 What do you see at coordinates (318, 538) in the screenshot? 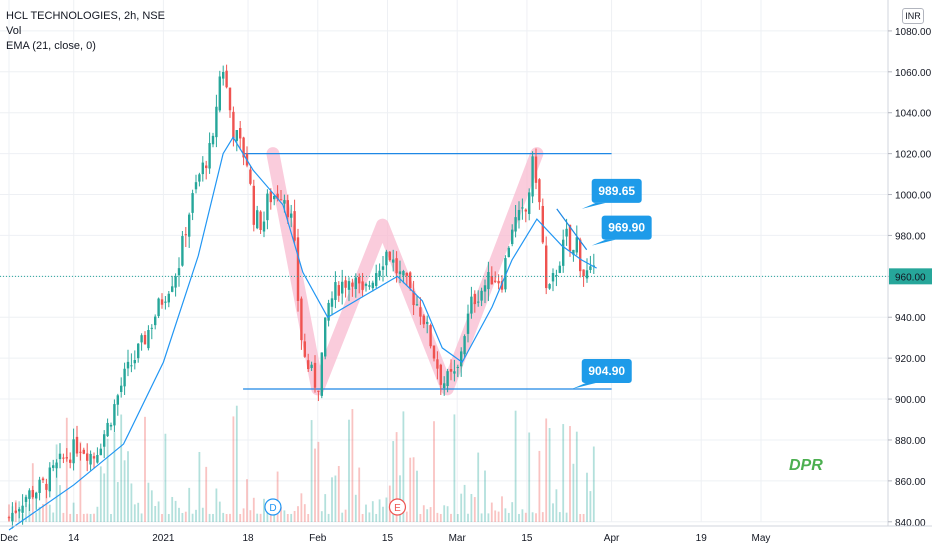
I see `time-tick-label: Feb` at bounding box center [318, 538].